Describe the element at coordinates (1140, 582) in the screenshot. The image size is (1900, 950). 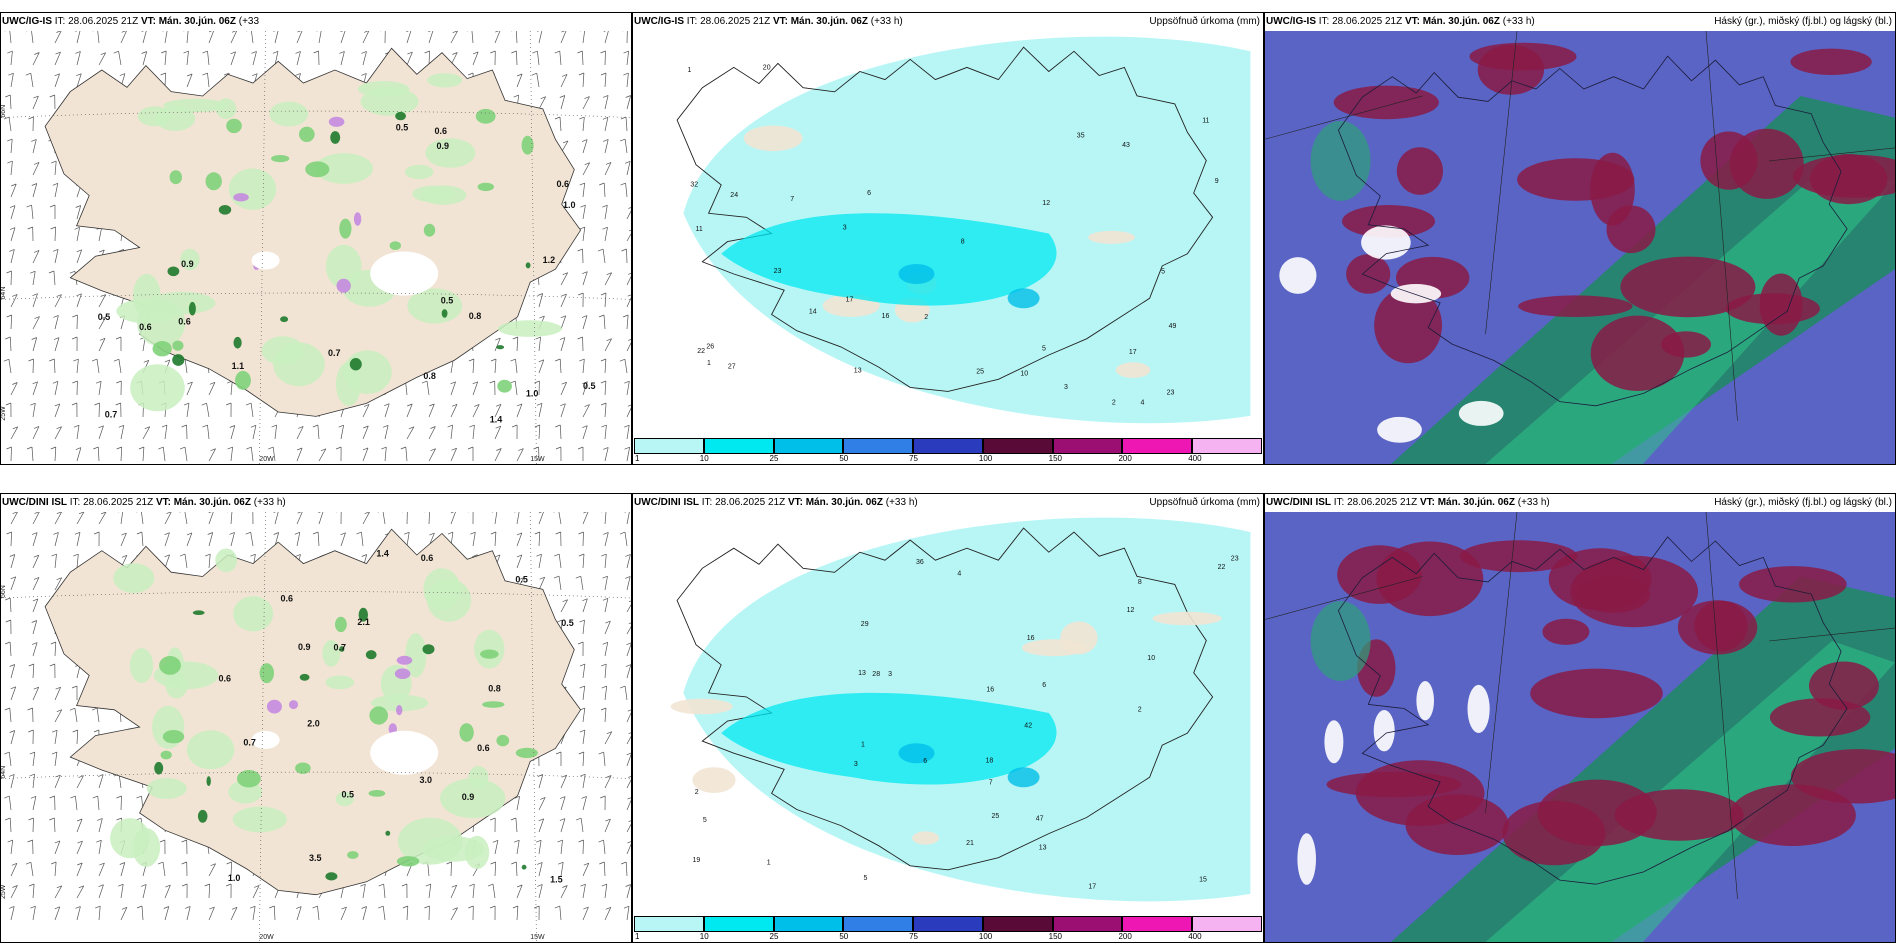
I see `precip-value-label: 8` at that location.